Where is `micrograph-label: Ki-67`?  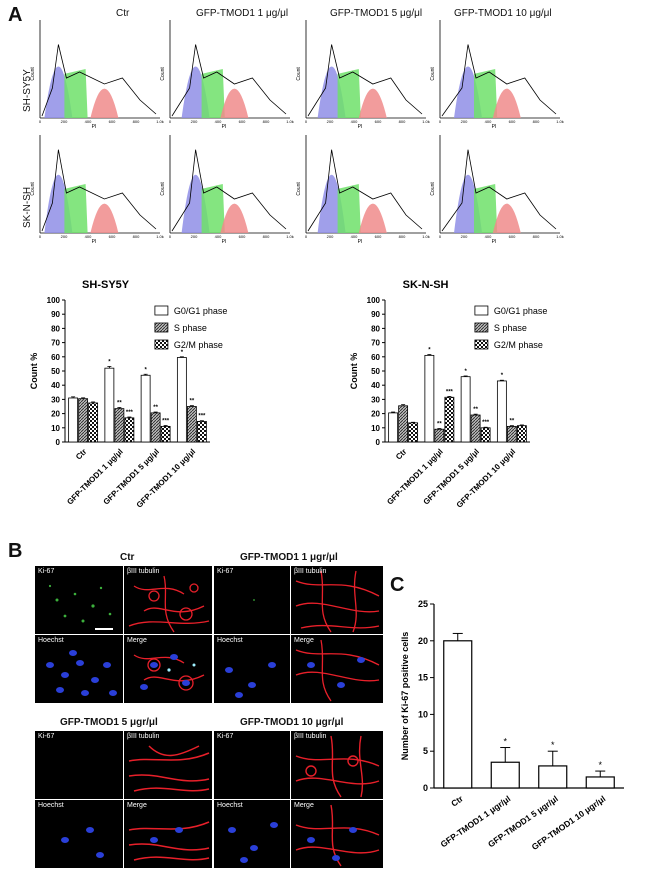
micrograph-label: Ki-67 is located at coordinates (225, 571).